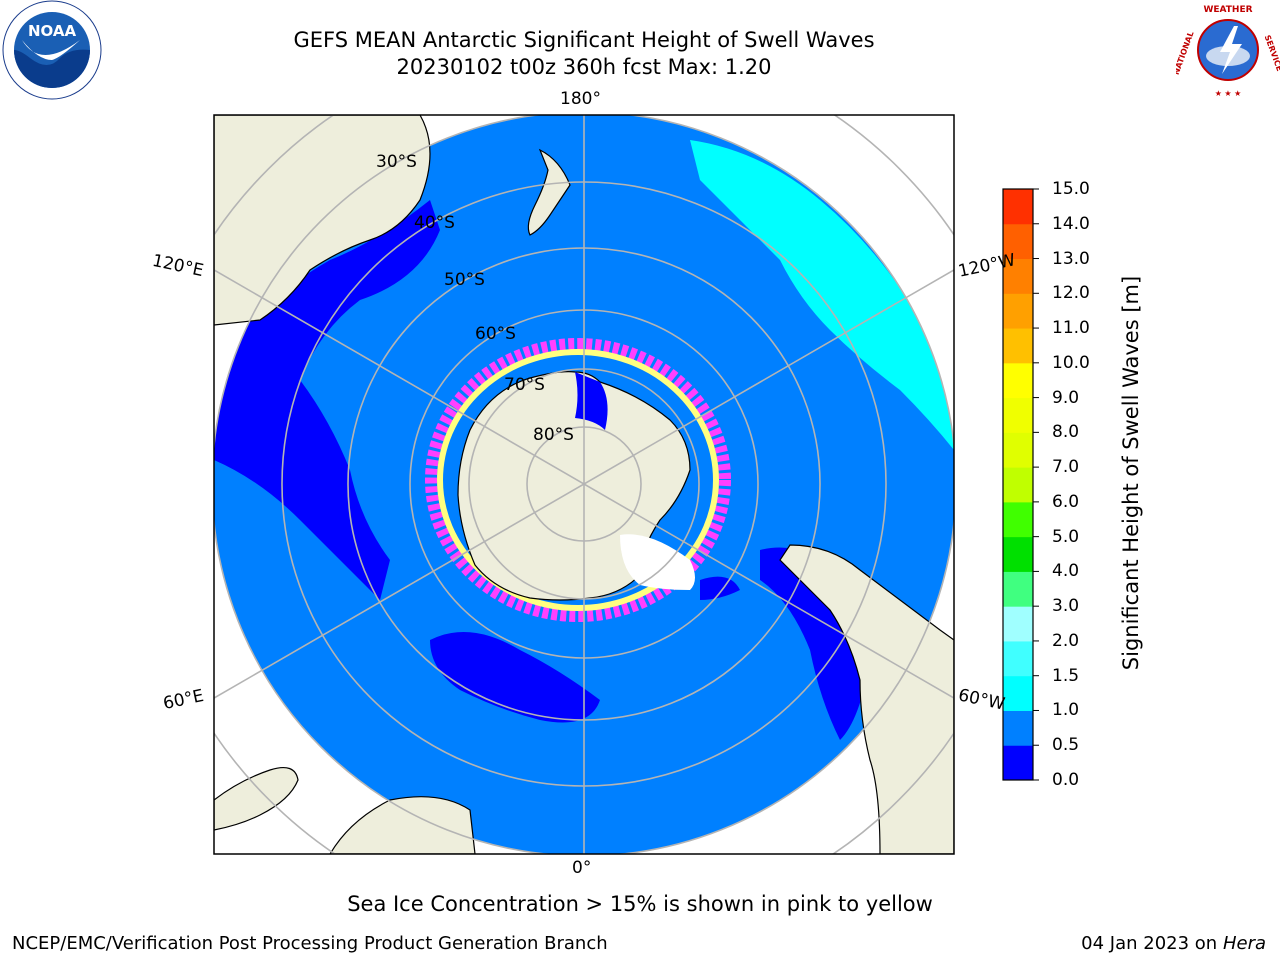 The image size is (1280, 960). What do you see at coordinates (1066, 501) in the screenshot?
I see `colorbar-tick-label: 6.0` at bounding box center [1066, 501].